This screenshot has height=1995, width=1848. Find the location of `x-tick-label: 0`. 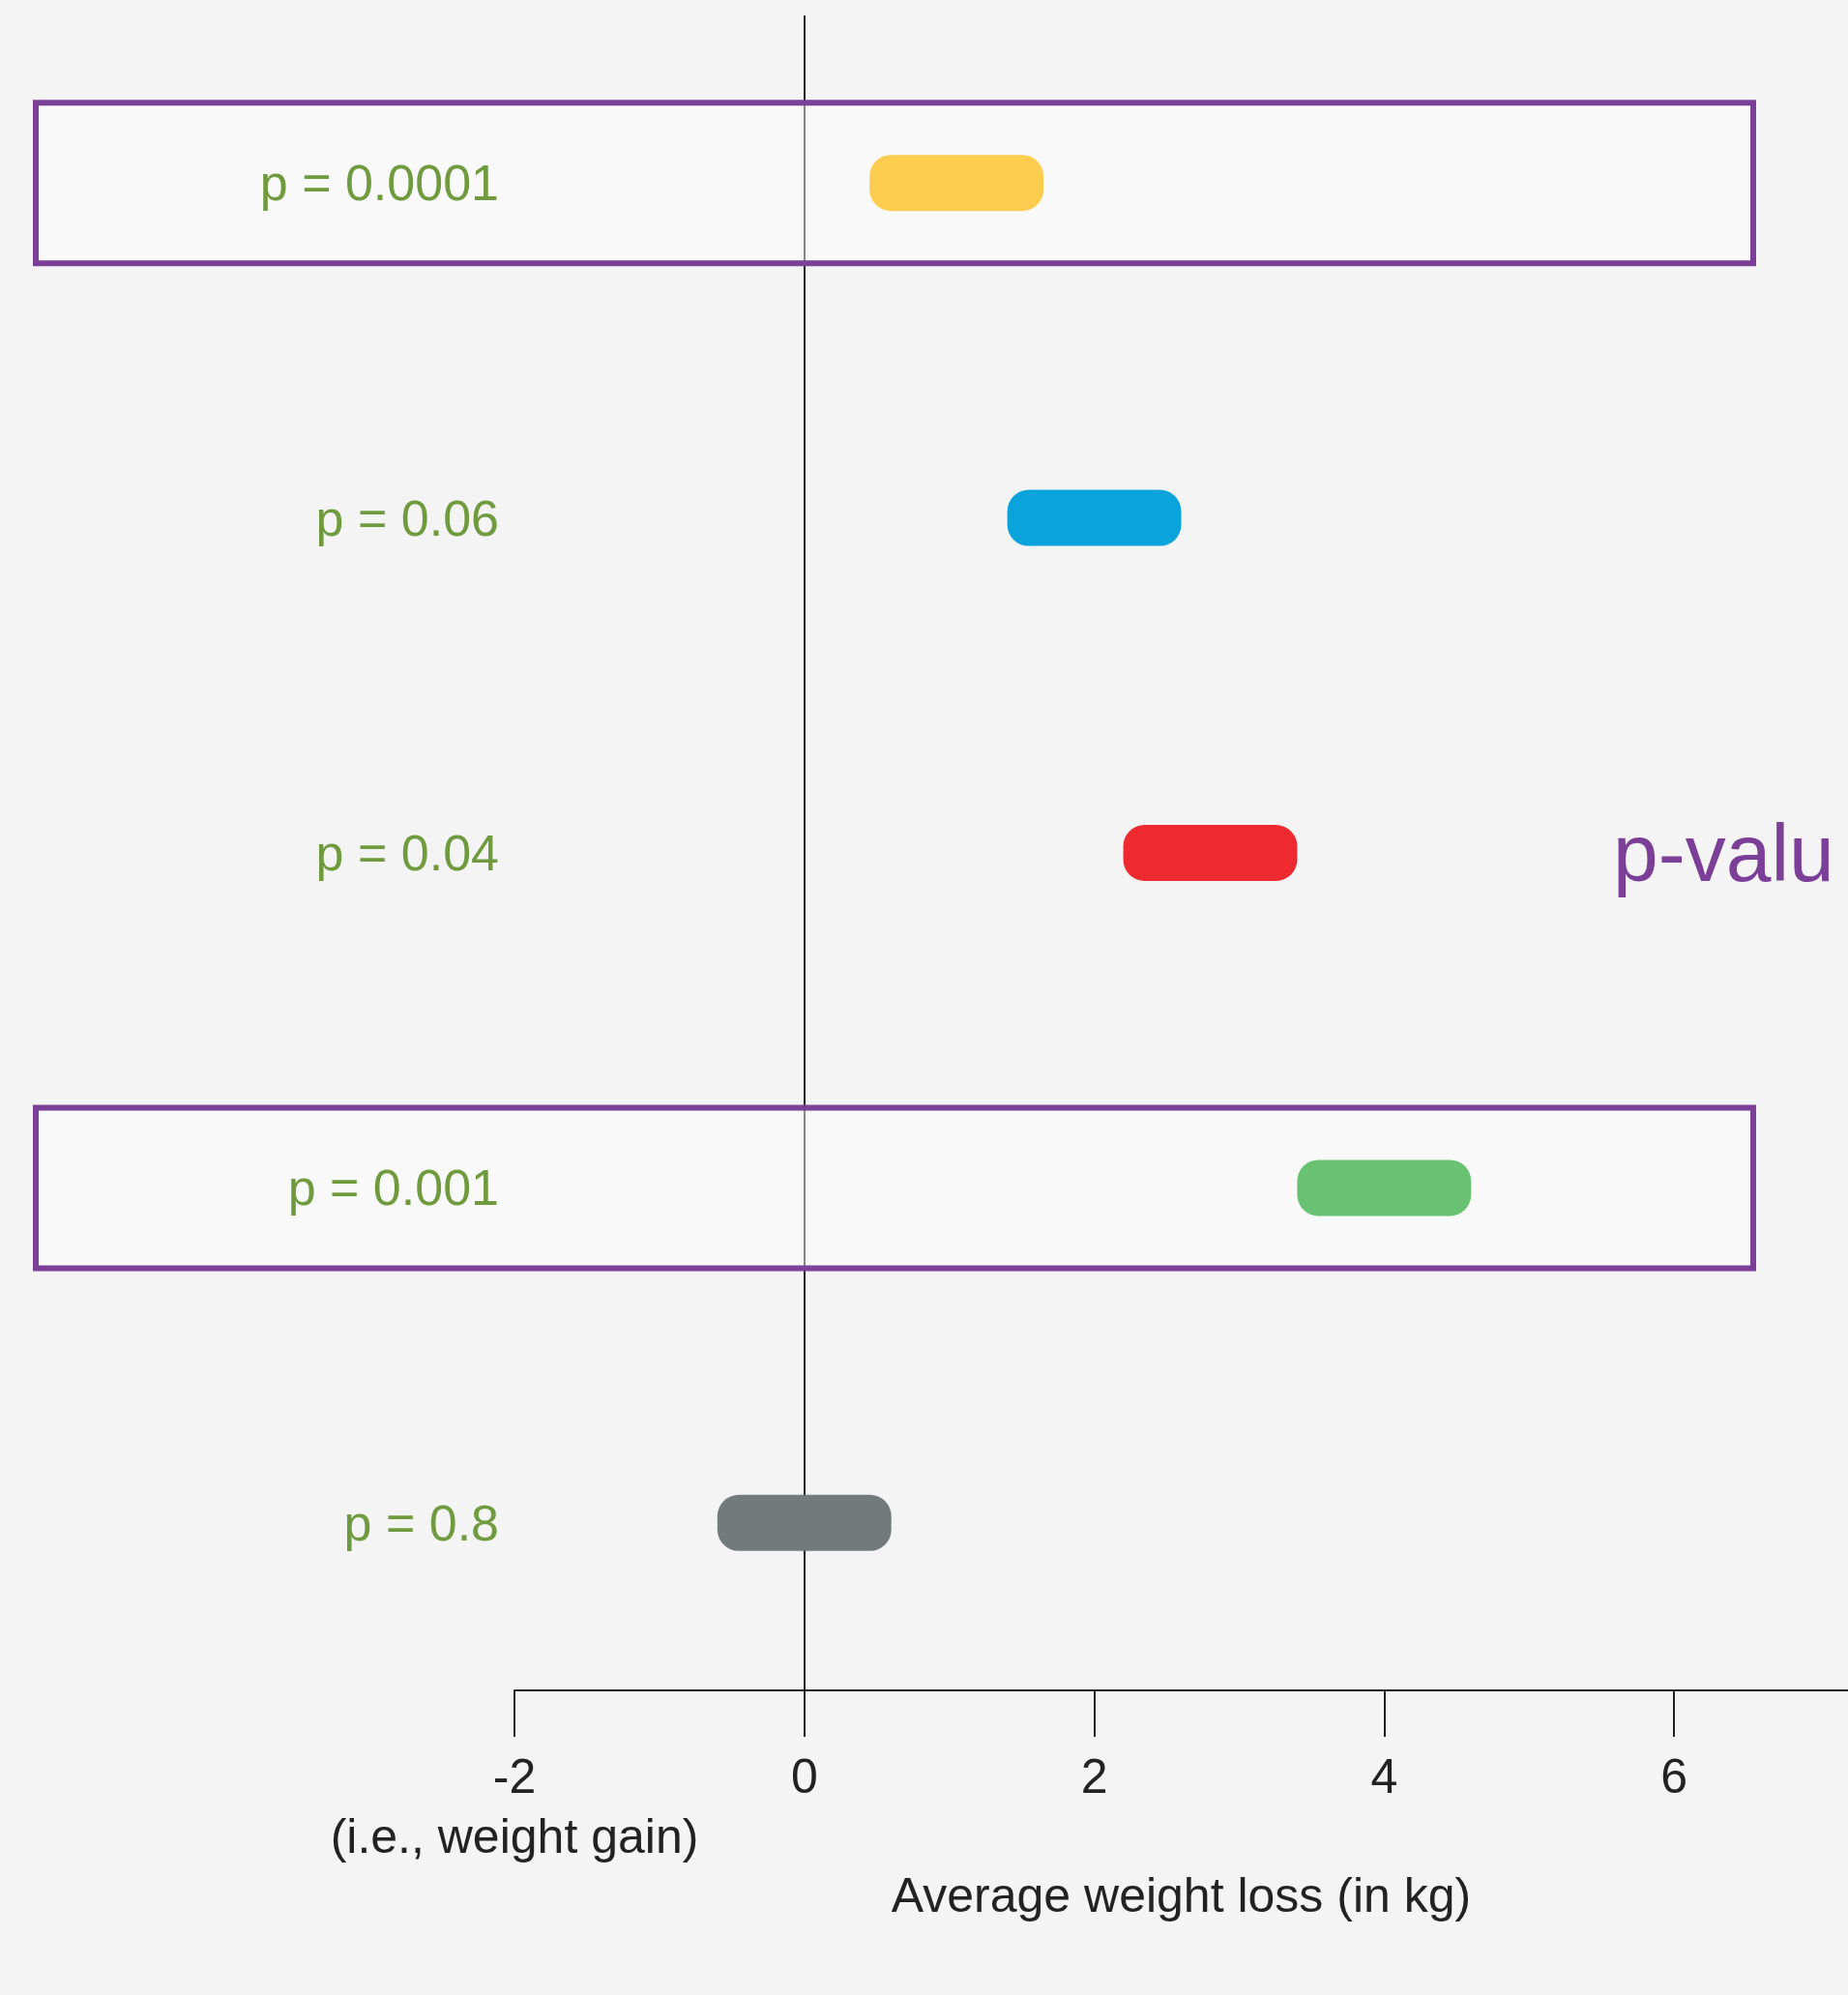

x-tick-label: 0 is located at coordinates (804, 1777).